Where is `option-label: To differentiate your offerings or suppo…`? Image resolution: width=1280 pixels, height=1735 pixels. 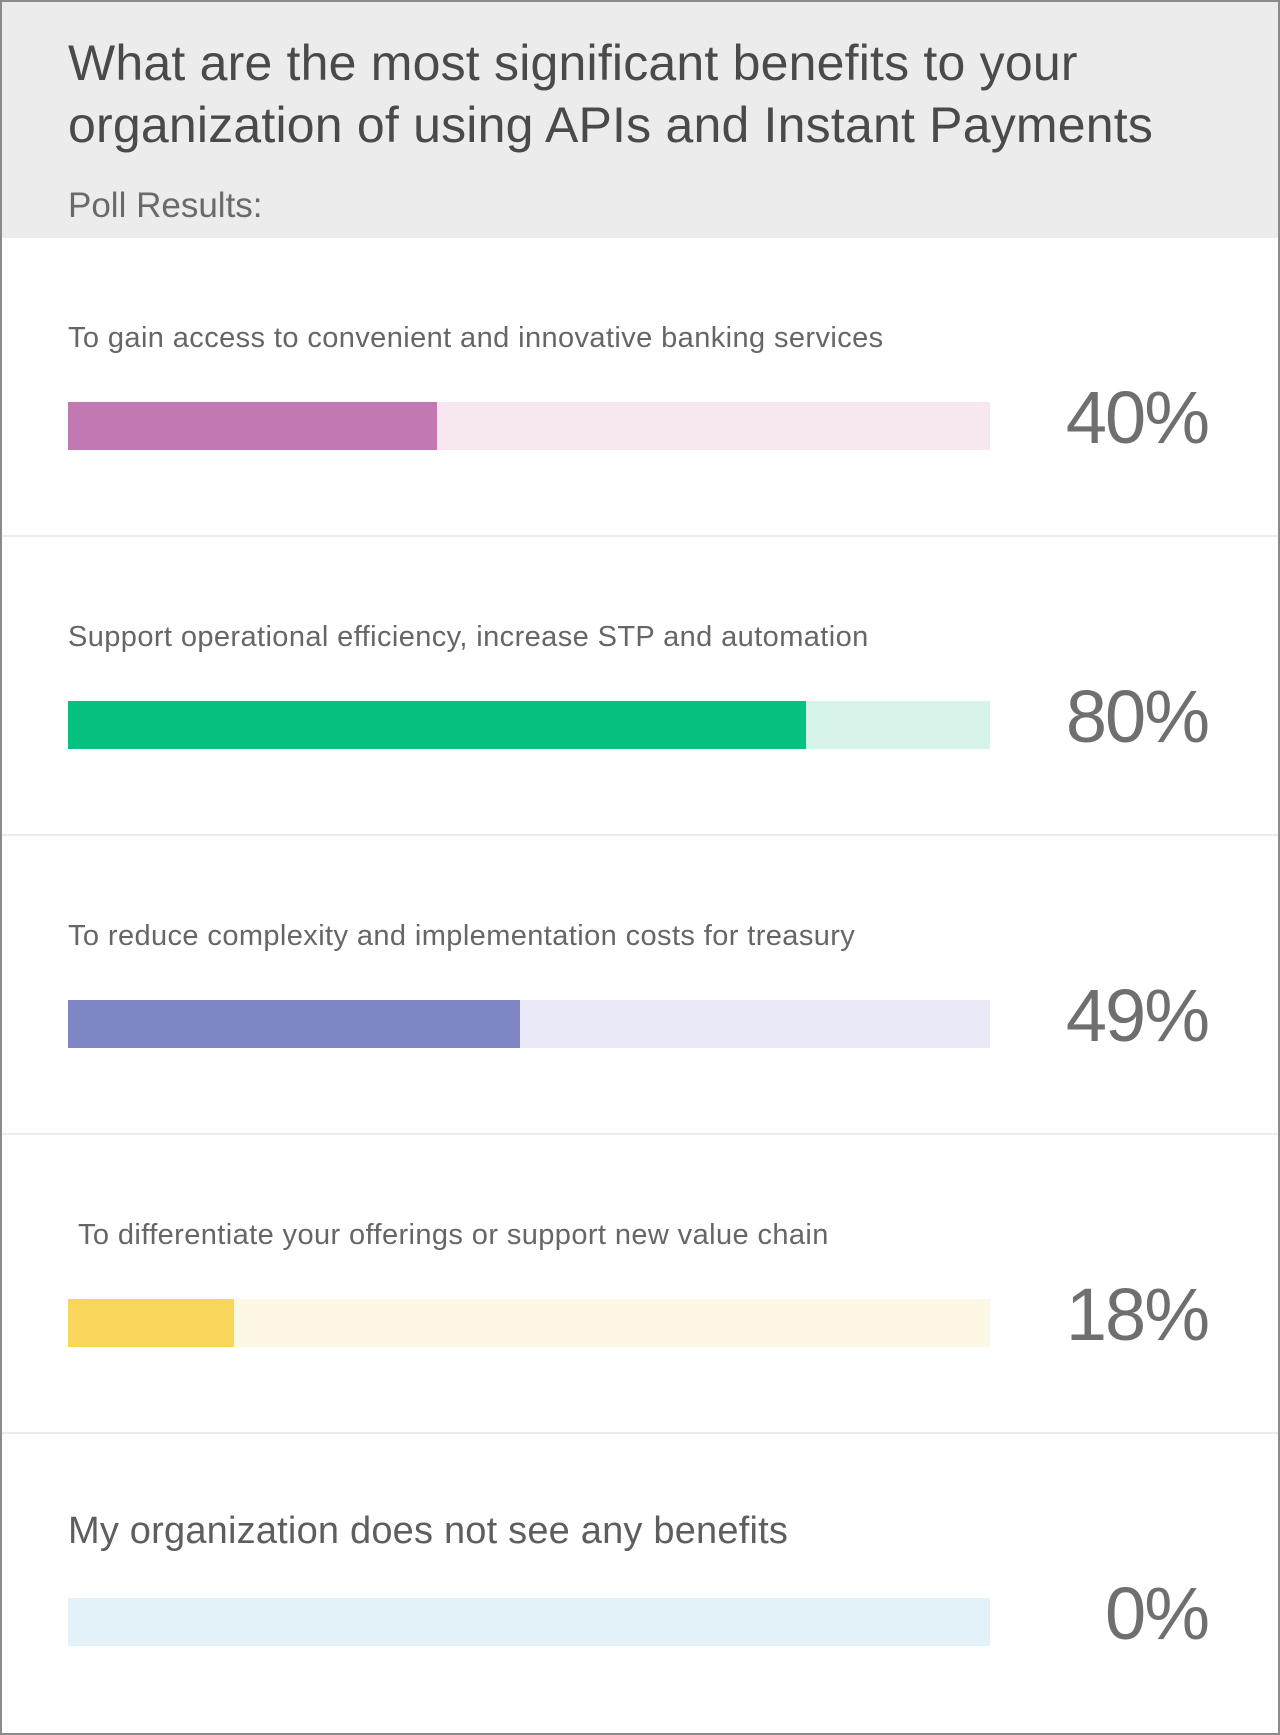 option-label: To differentiate your offerings or suppo… is located at coordinates (453, 1235).